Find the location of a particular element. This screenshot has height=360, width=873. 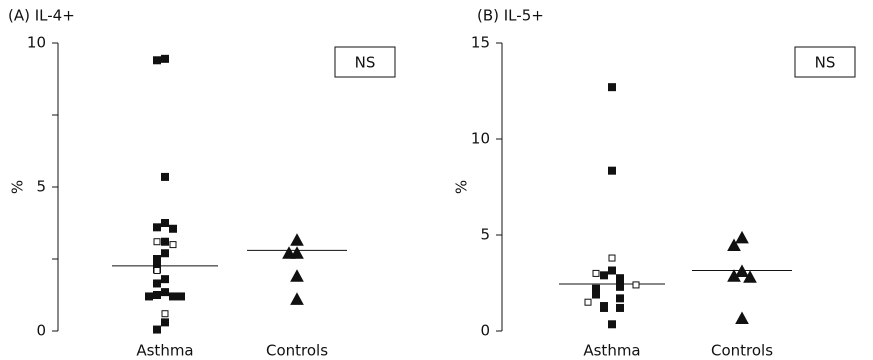

chart-title: (A) IL-4+ is located at coordinates (41, 16).